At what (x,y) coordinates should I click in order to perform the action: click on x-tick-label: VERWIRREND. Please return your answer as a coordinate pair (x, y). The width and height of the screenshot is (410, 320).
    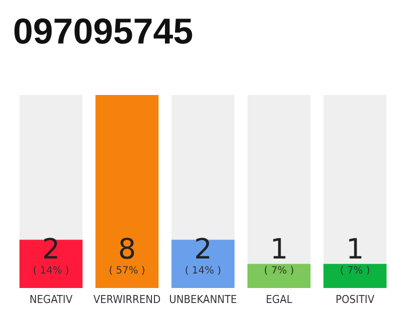
    Looking at the image, I should click on (127, 299).